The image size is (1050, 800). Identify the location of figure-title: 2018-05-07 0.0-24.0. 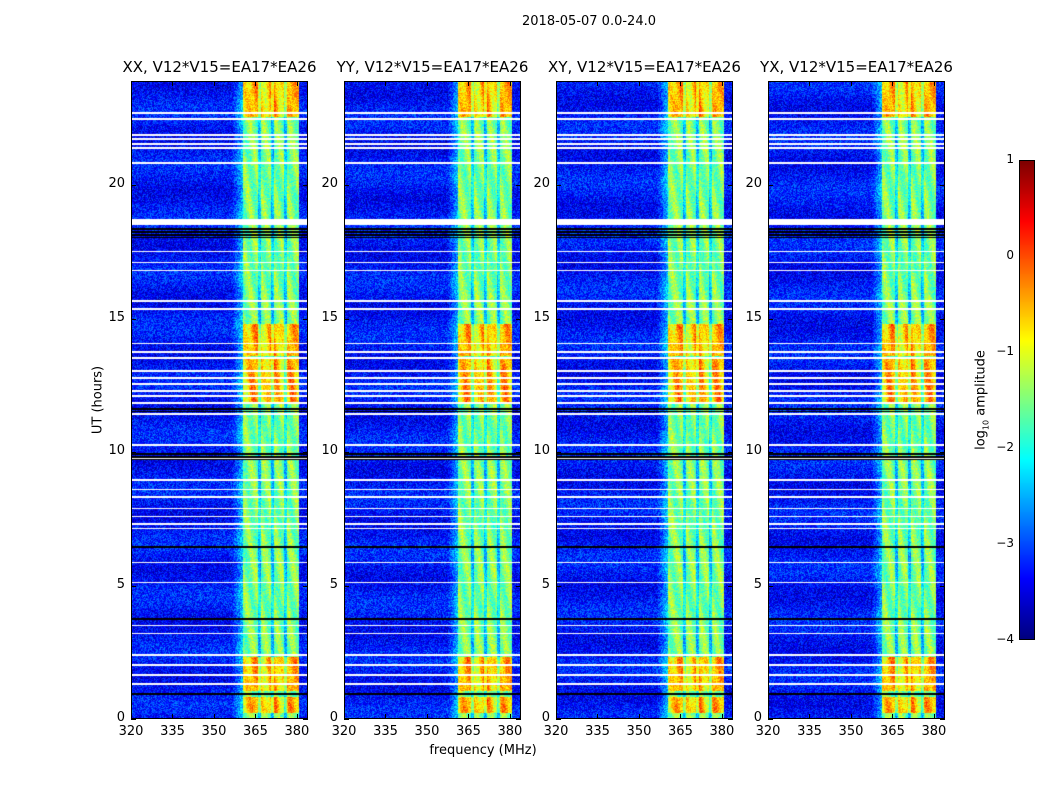
(589, 21).